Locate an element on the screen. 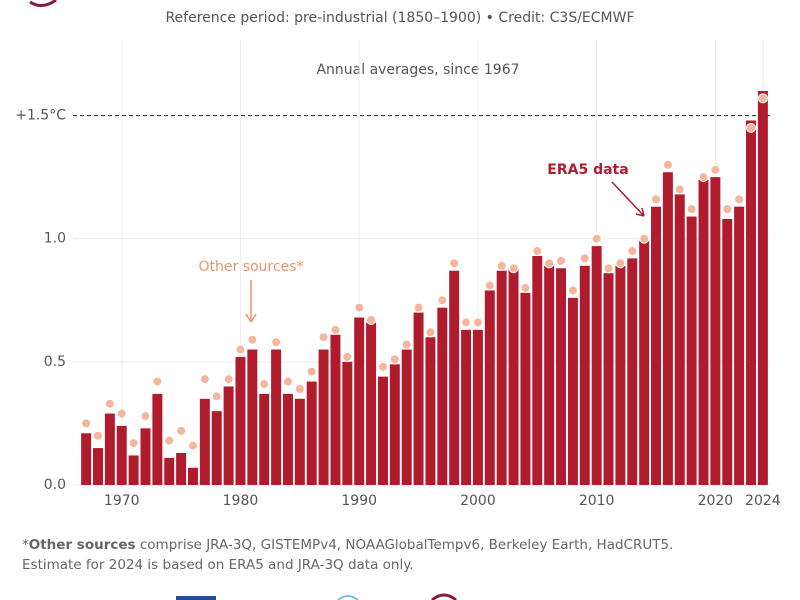 This screenshot has height=600, width=800. x-tick-label: 2024 is located at coordinates (763, 501).